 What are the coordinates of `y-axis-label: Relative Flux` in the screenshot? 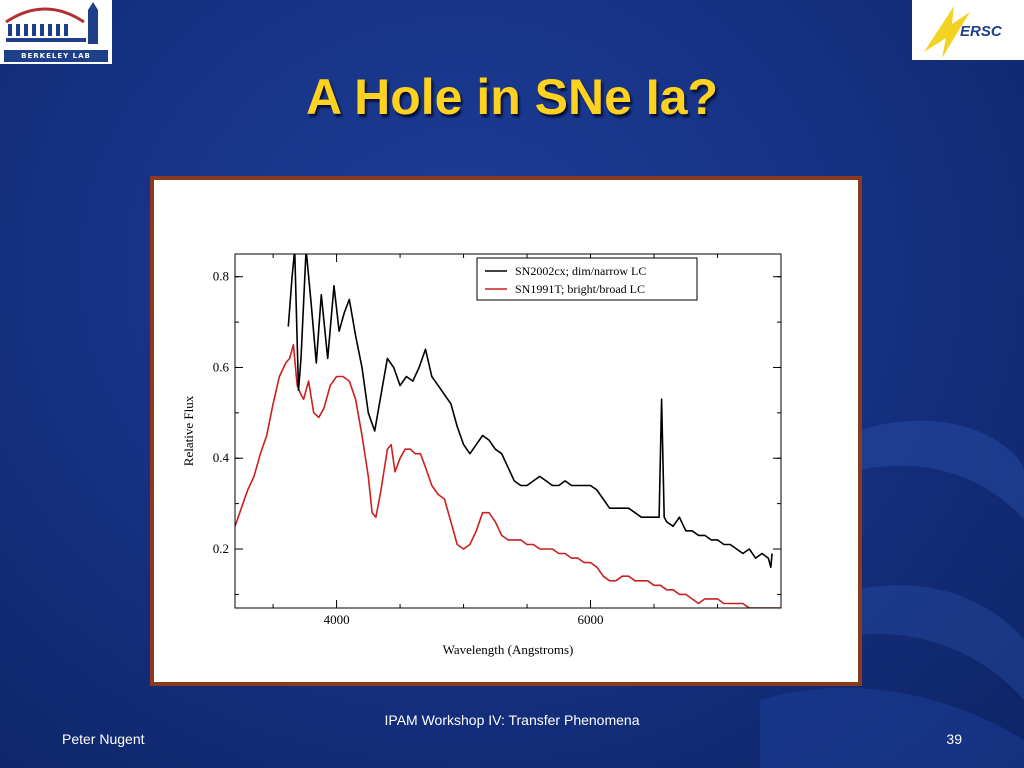 It's located at (188, 430).